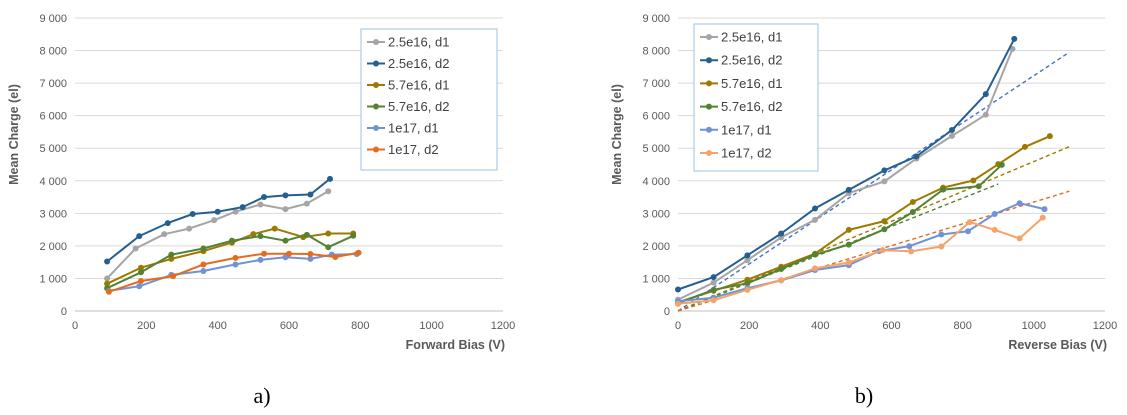  I want to click on legend-entry-b: 2.5e16, d2, so click(751, 60).